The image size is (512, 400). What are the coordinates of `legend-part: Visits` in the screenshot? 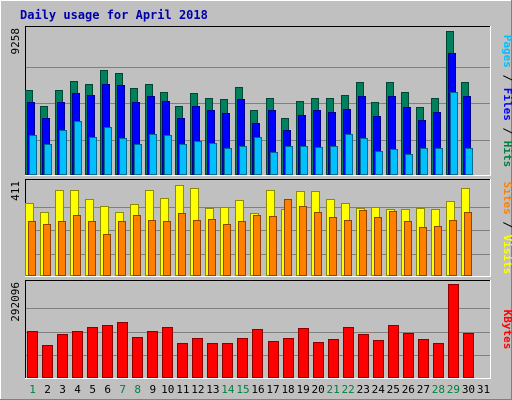 It's located at (506, 255).